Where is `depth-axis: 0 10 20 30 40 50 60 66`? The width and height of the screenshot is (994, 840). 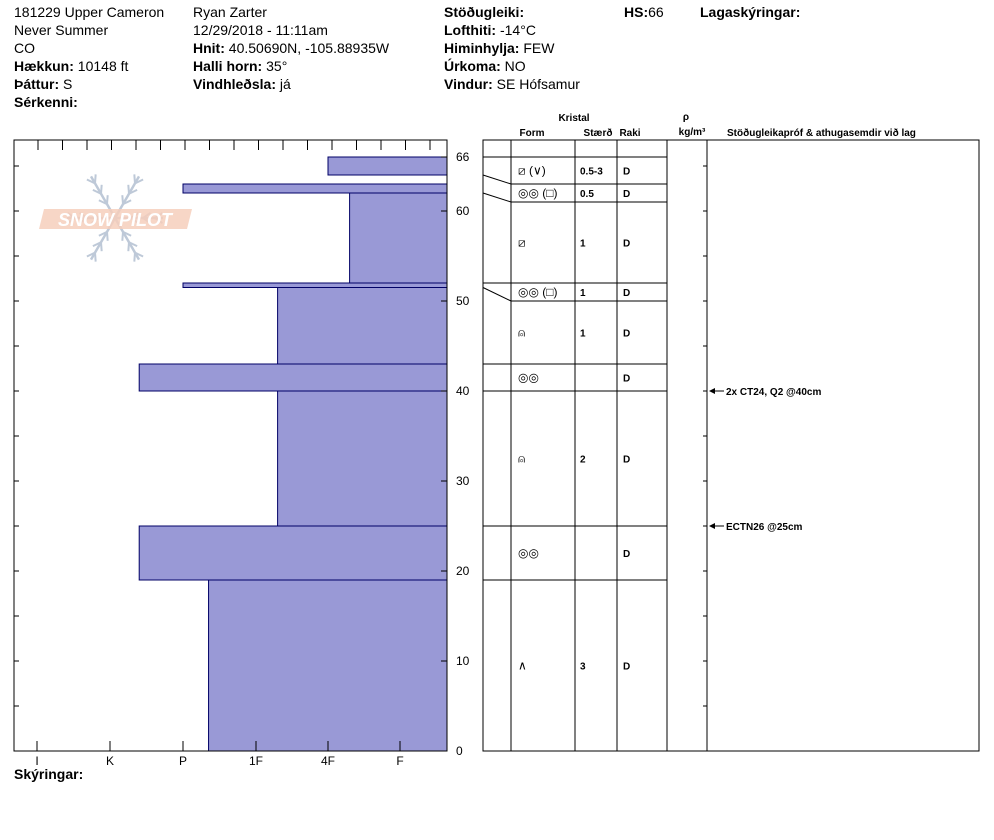
depth-axis: 0 10 20 30 40 50 60 66 is located at coordinates (455, 454).